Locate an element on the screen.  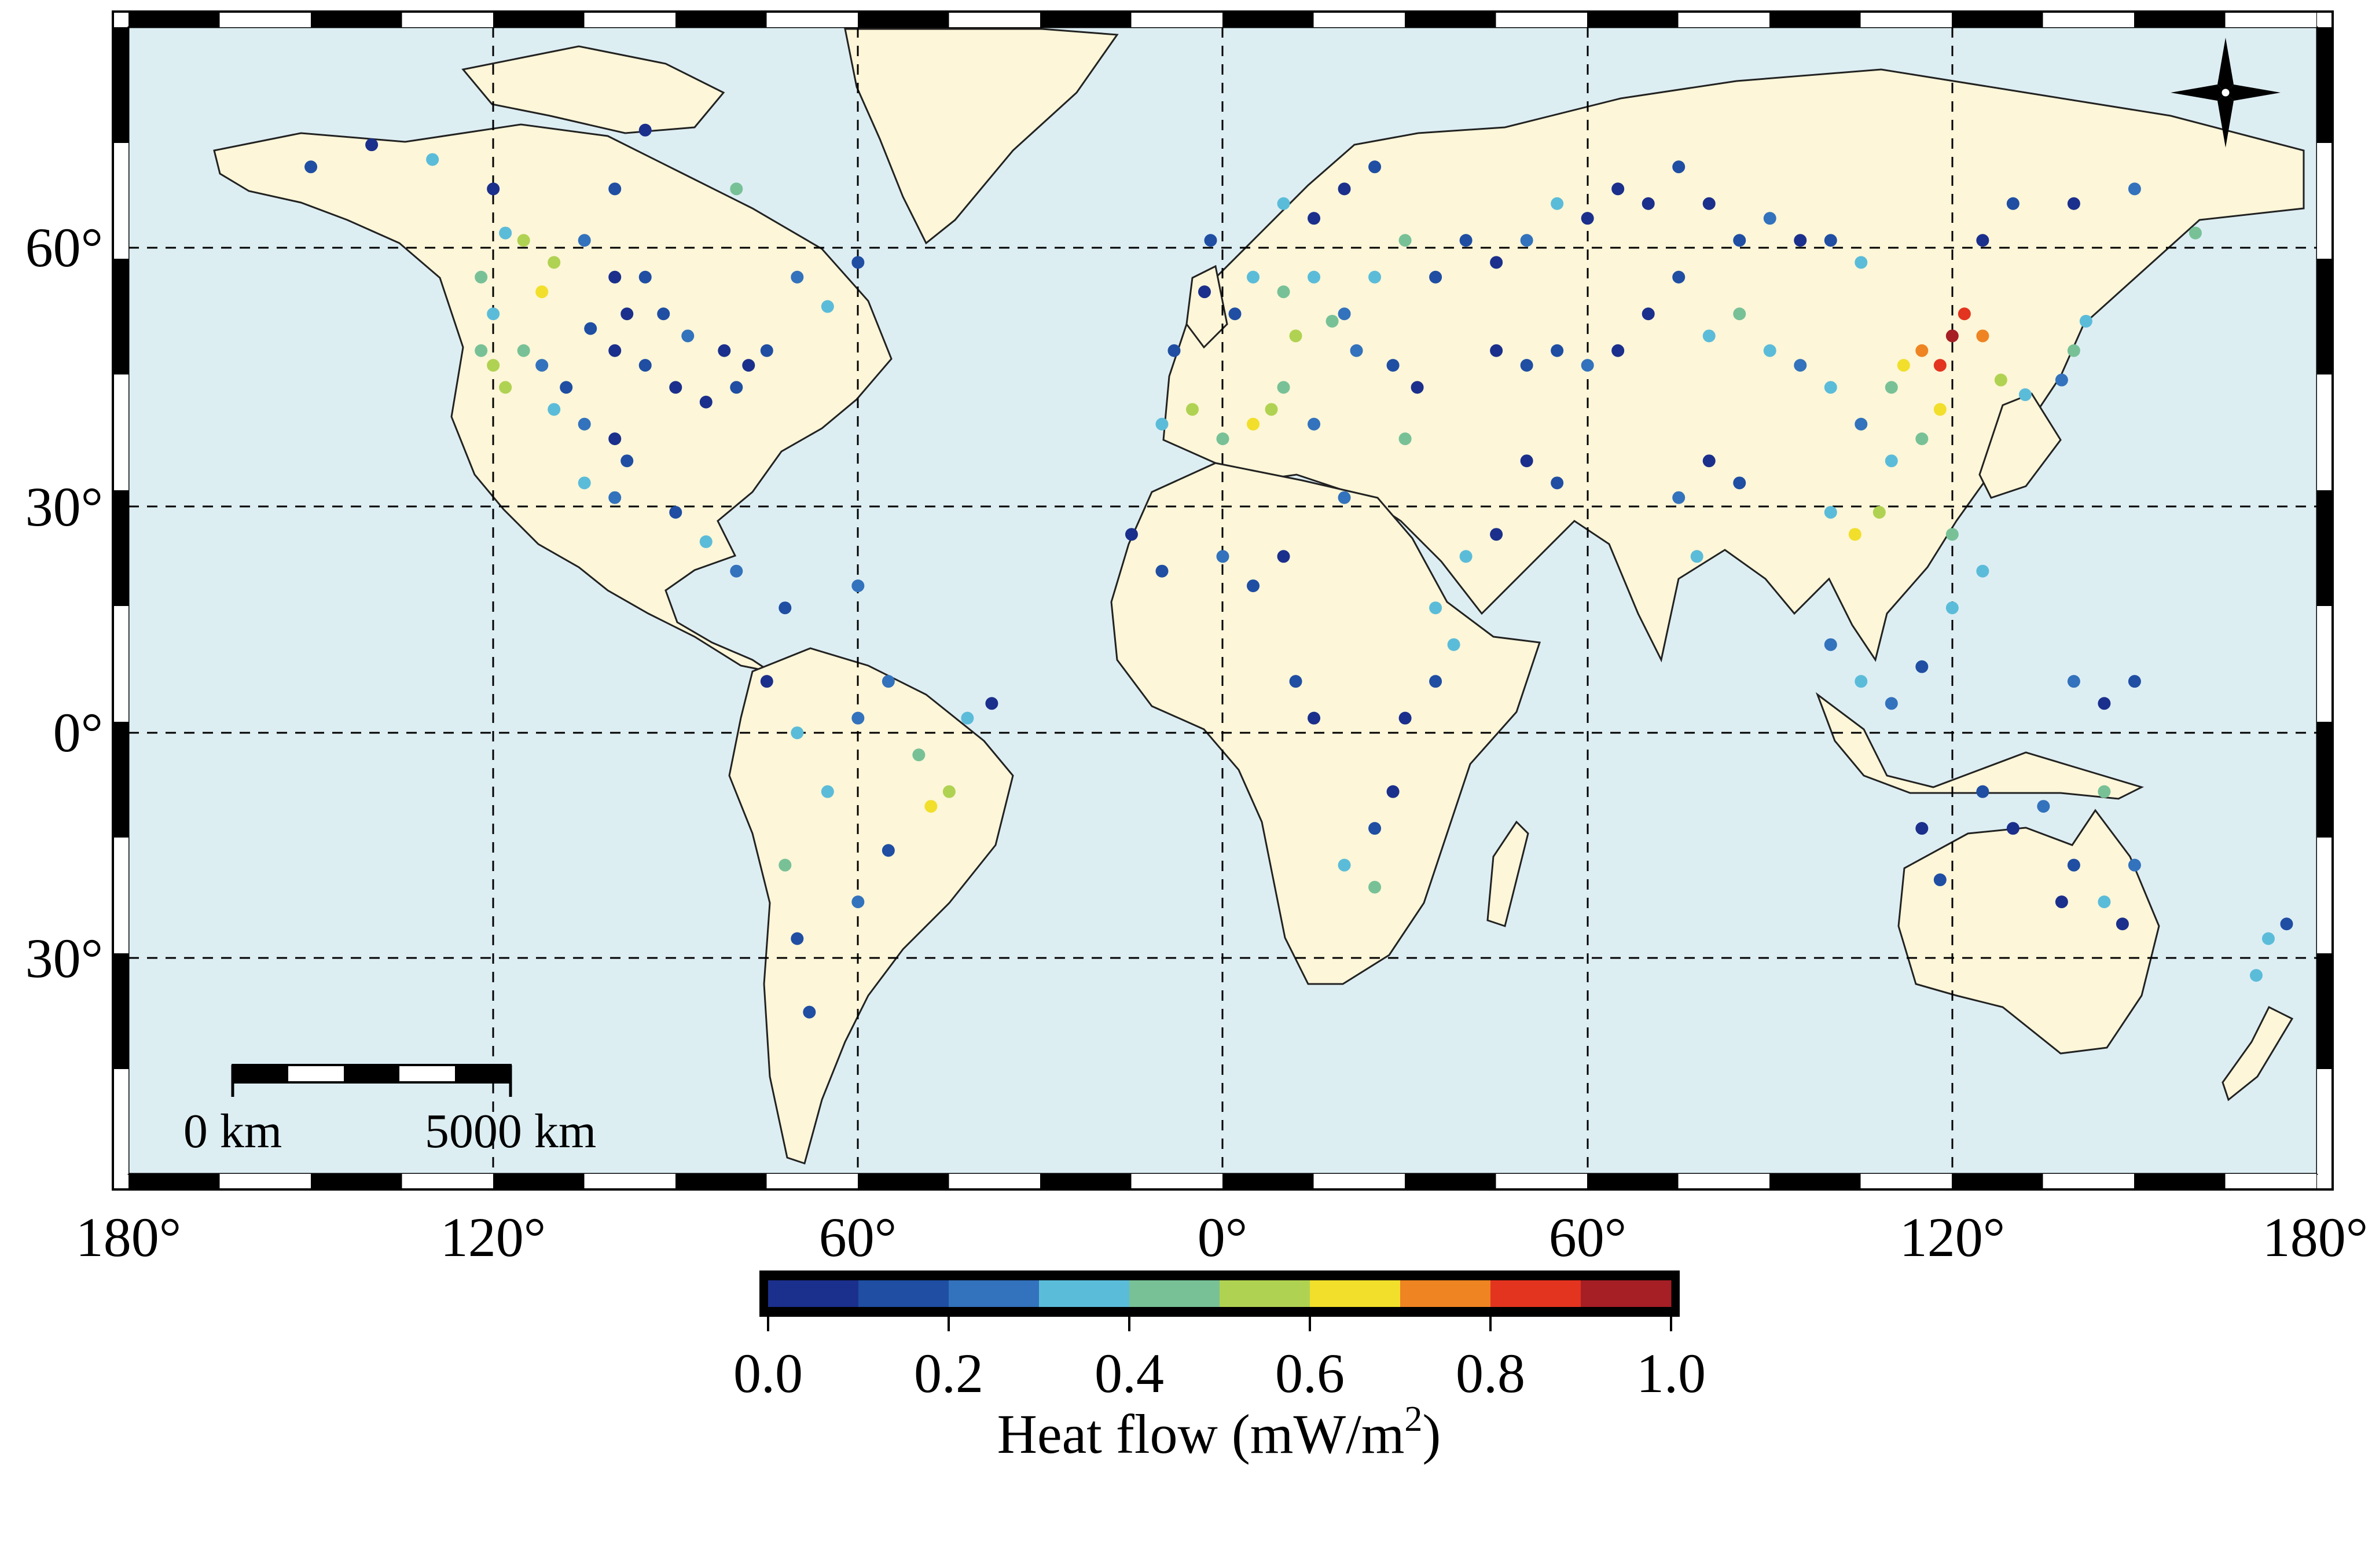
compass-north-point is located at coordinates (2225, 65).